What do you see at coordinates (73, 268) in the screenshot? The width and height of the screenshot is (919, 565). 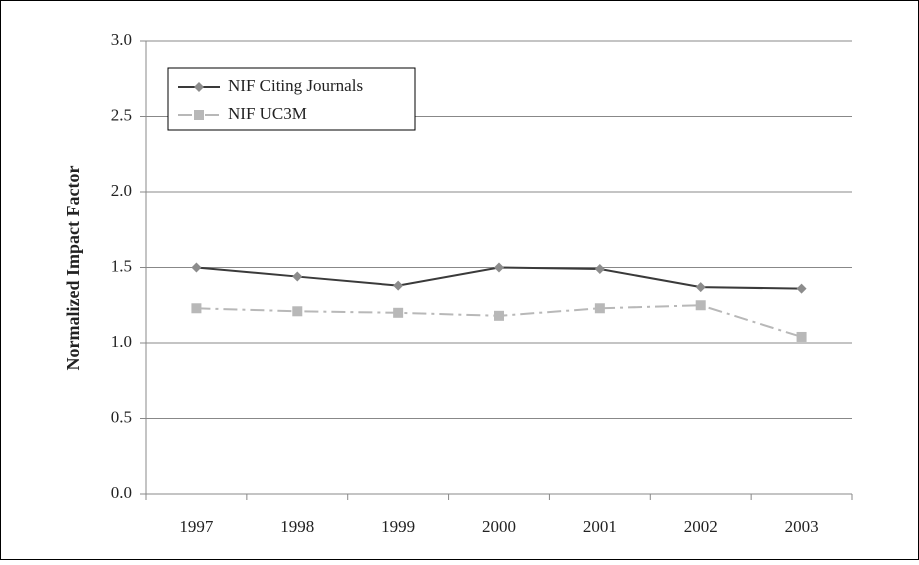 I see `y-axis-label: Normalized Impact Factor` at bounding box center [73, 268].